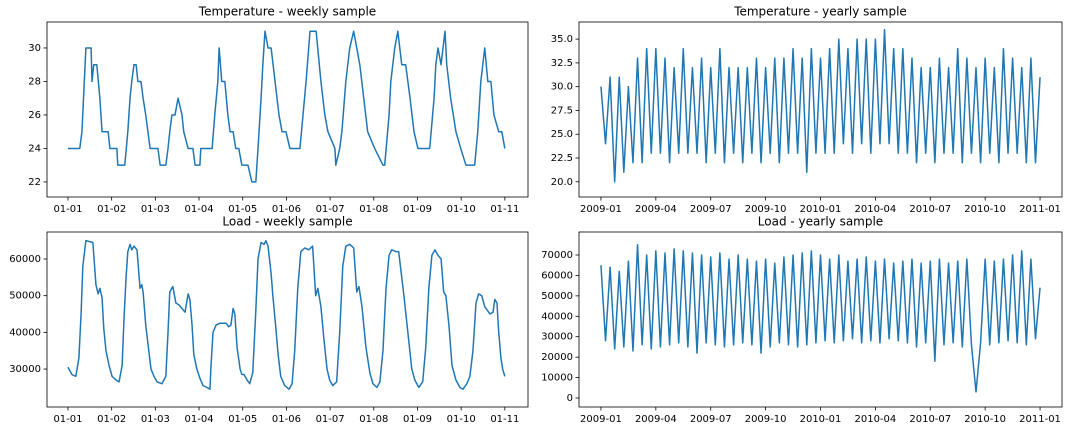 The height and width of the screenshot is (424, 1072). What do you see at coordinates (562, 39) in the screenshot?
I see `y-tick-label: 35.0` at bounding box center [562, 39].